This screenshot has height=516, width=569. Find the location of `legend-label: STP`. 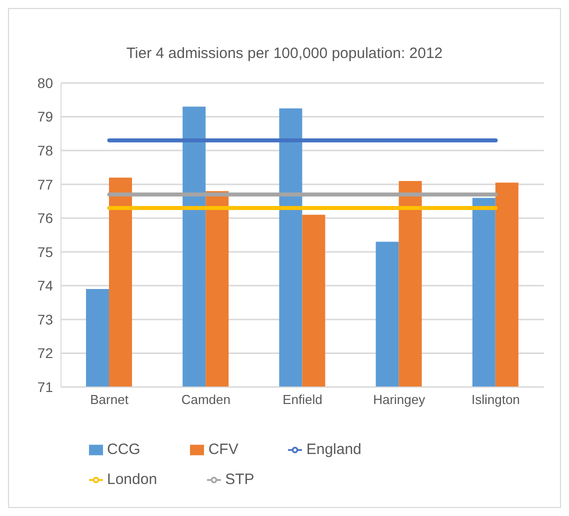

legend-label: STP is located at coordinates (239, 479).